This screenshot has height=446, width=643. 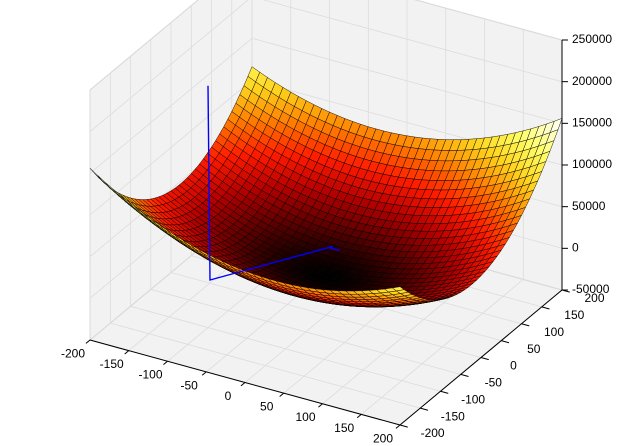 I want to click on y-tick-label: 0, so click(x=513, y=366).